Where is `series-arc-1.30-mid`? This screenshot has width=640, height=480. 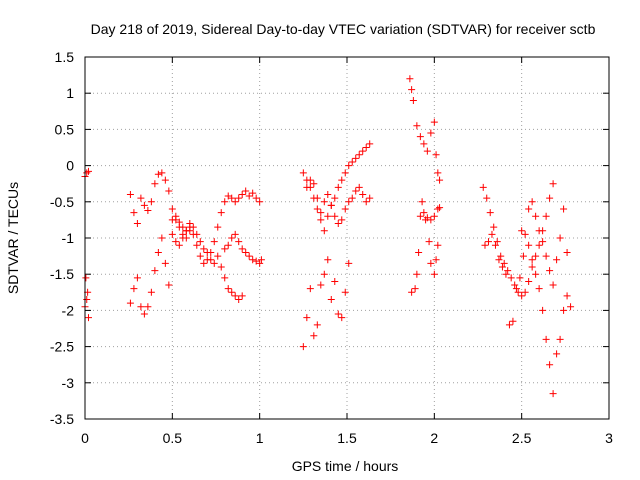
series-arc-1.30-mid is located at coordinates (338, 202).